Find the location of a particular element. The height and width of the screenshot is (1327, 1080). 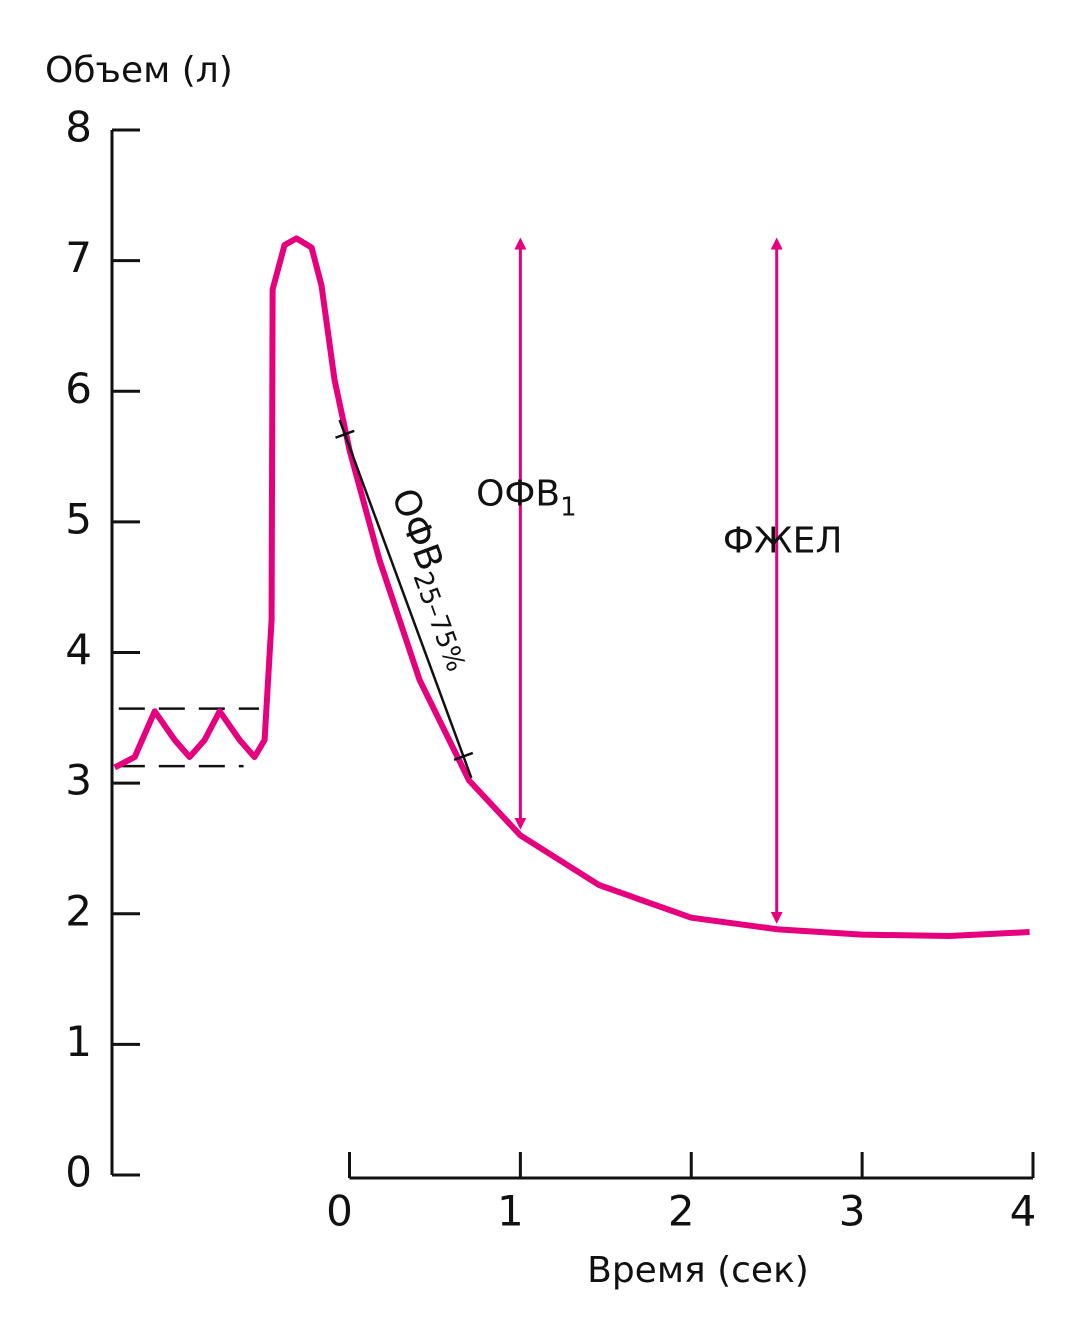

slope-label-main: ОФВ is located at coordinates (417, 529).